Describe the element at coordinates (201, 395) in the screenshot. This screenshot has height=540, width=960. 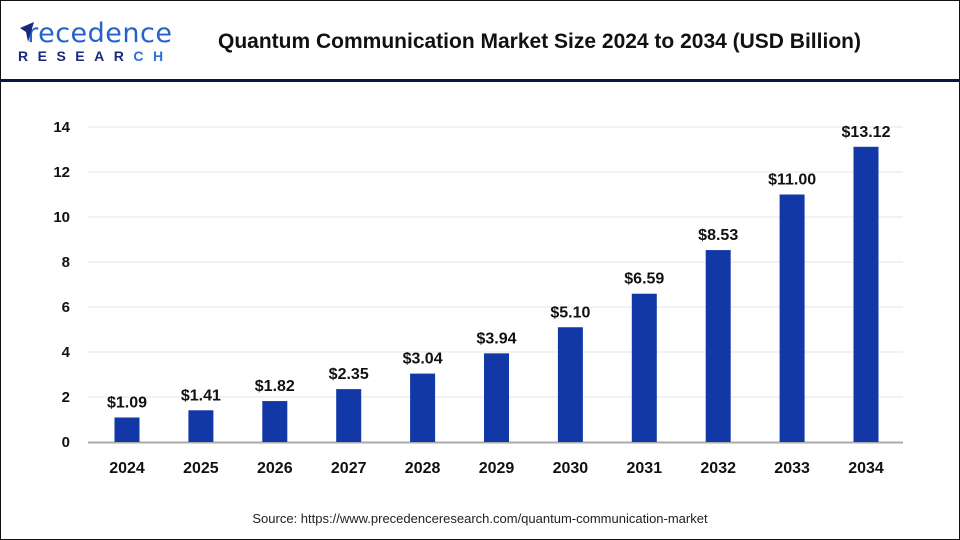
I see `data-label: $1.41` at that location.